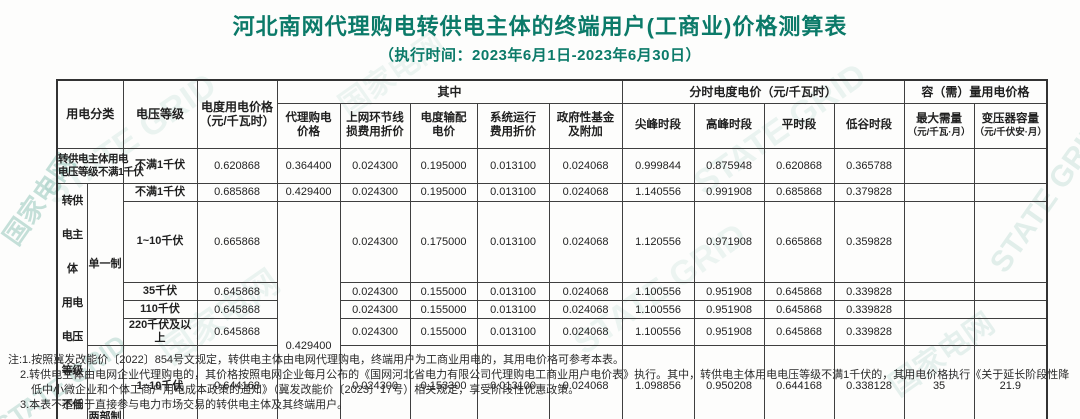  I want to click on header-usage-class: 用电分类, so click(90, 114).